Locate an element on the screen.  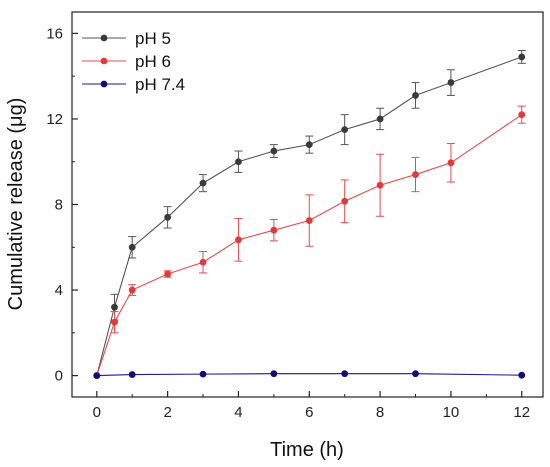
legend: pH 5 pH 6 pH 7.4 is located at coordinates (133, 61).